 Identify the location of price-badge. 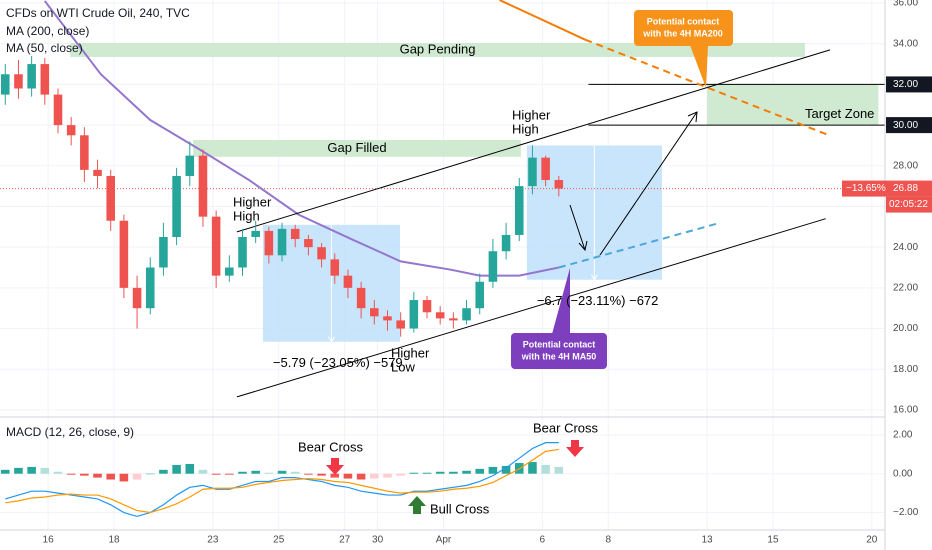
(887, 188).